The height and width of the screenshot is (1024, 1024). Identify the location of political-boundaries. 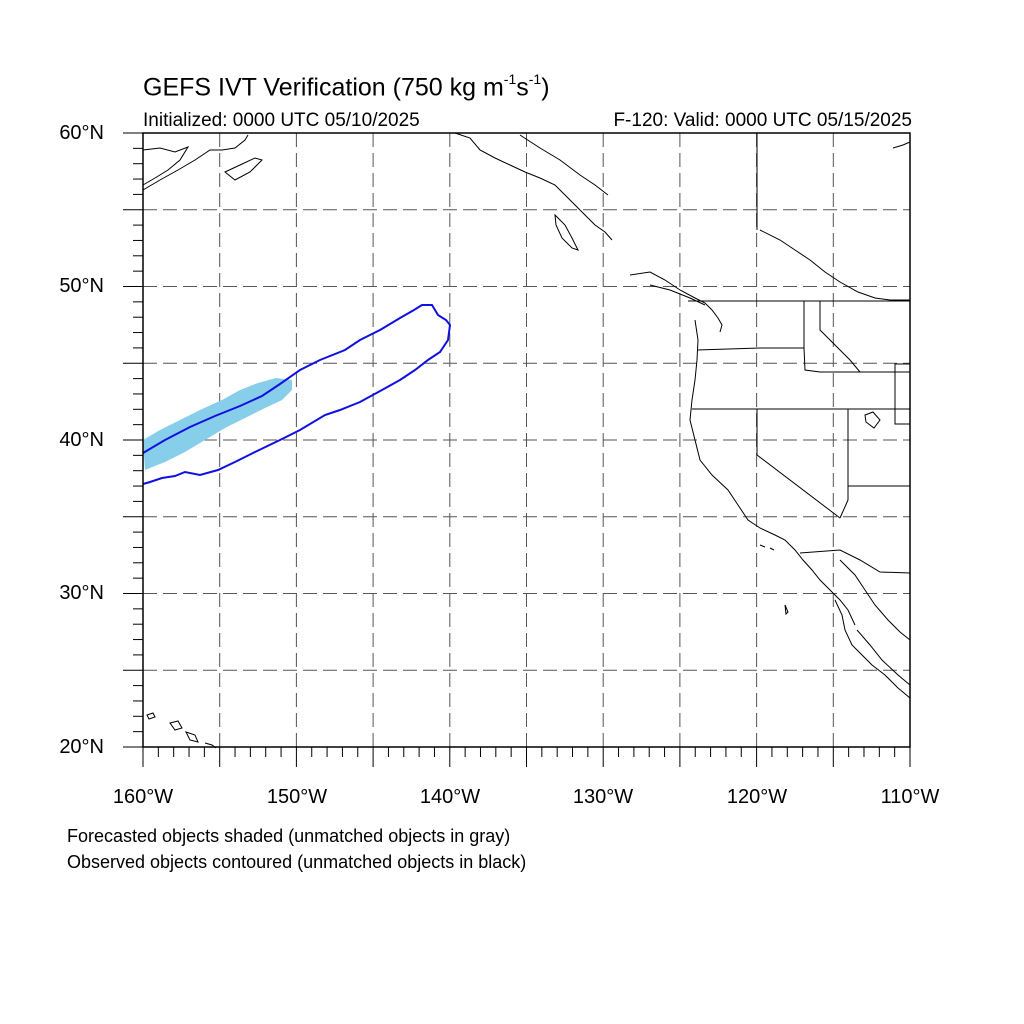
(799, 353).